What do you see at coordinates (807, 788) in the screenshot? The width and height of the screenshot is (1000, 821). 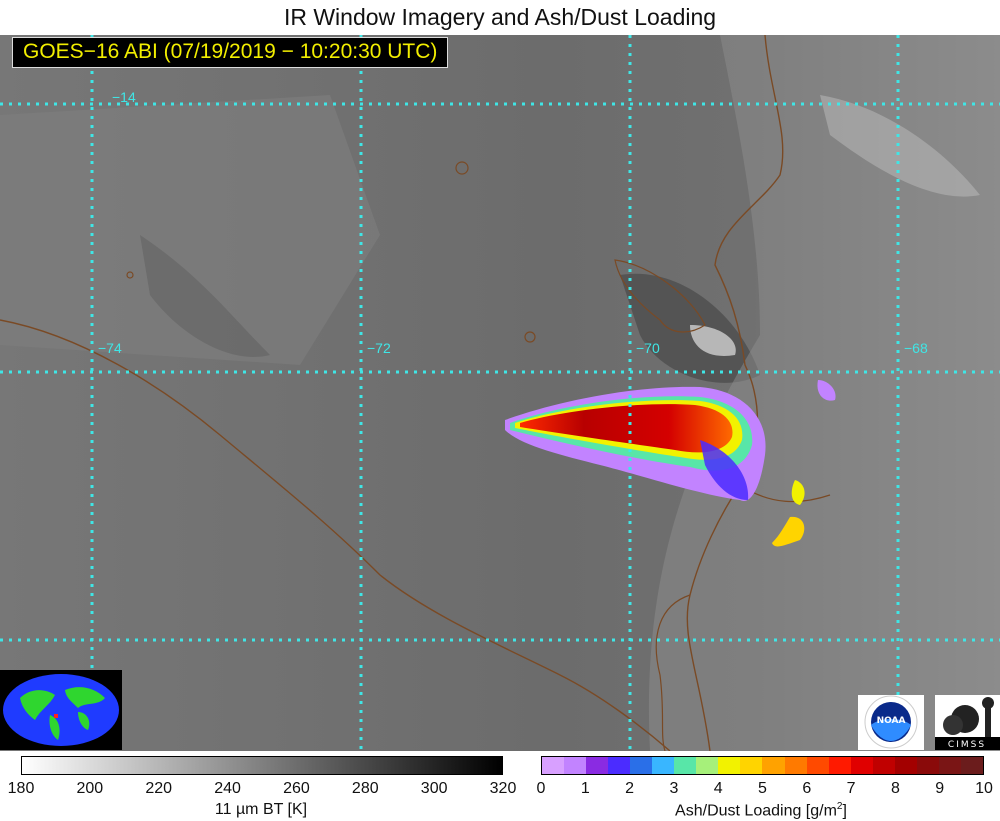 I see `ash-tick-label: 6` at bounding box center [807, 788].